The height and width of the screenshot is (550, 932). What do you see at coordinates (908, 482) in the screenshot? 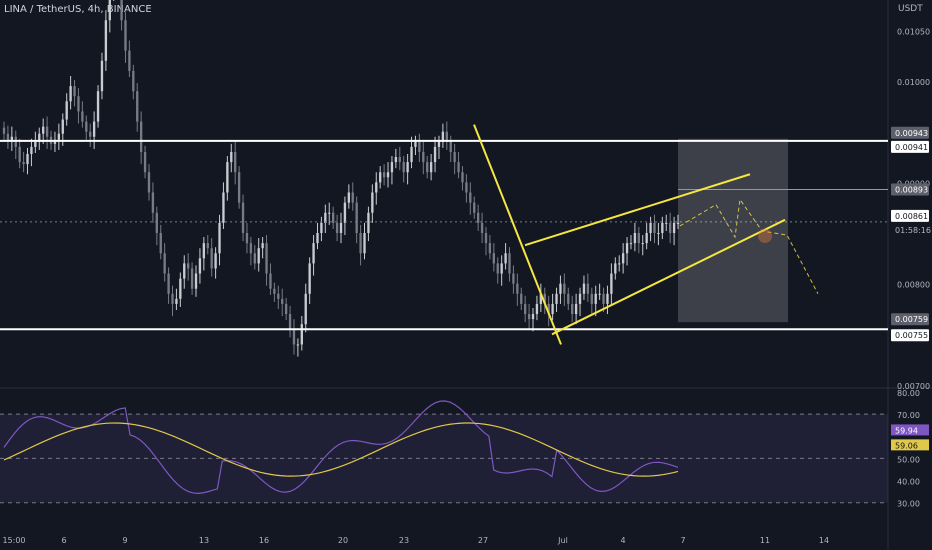
I see `rsi-tick-label: 40.00` at bounding box center [908, 482].